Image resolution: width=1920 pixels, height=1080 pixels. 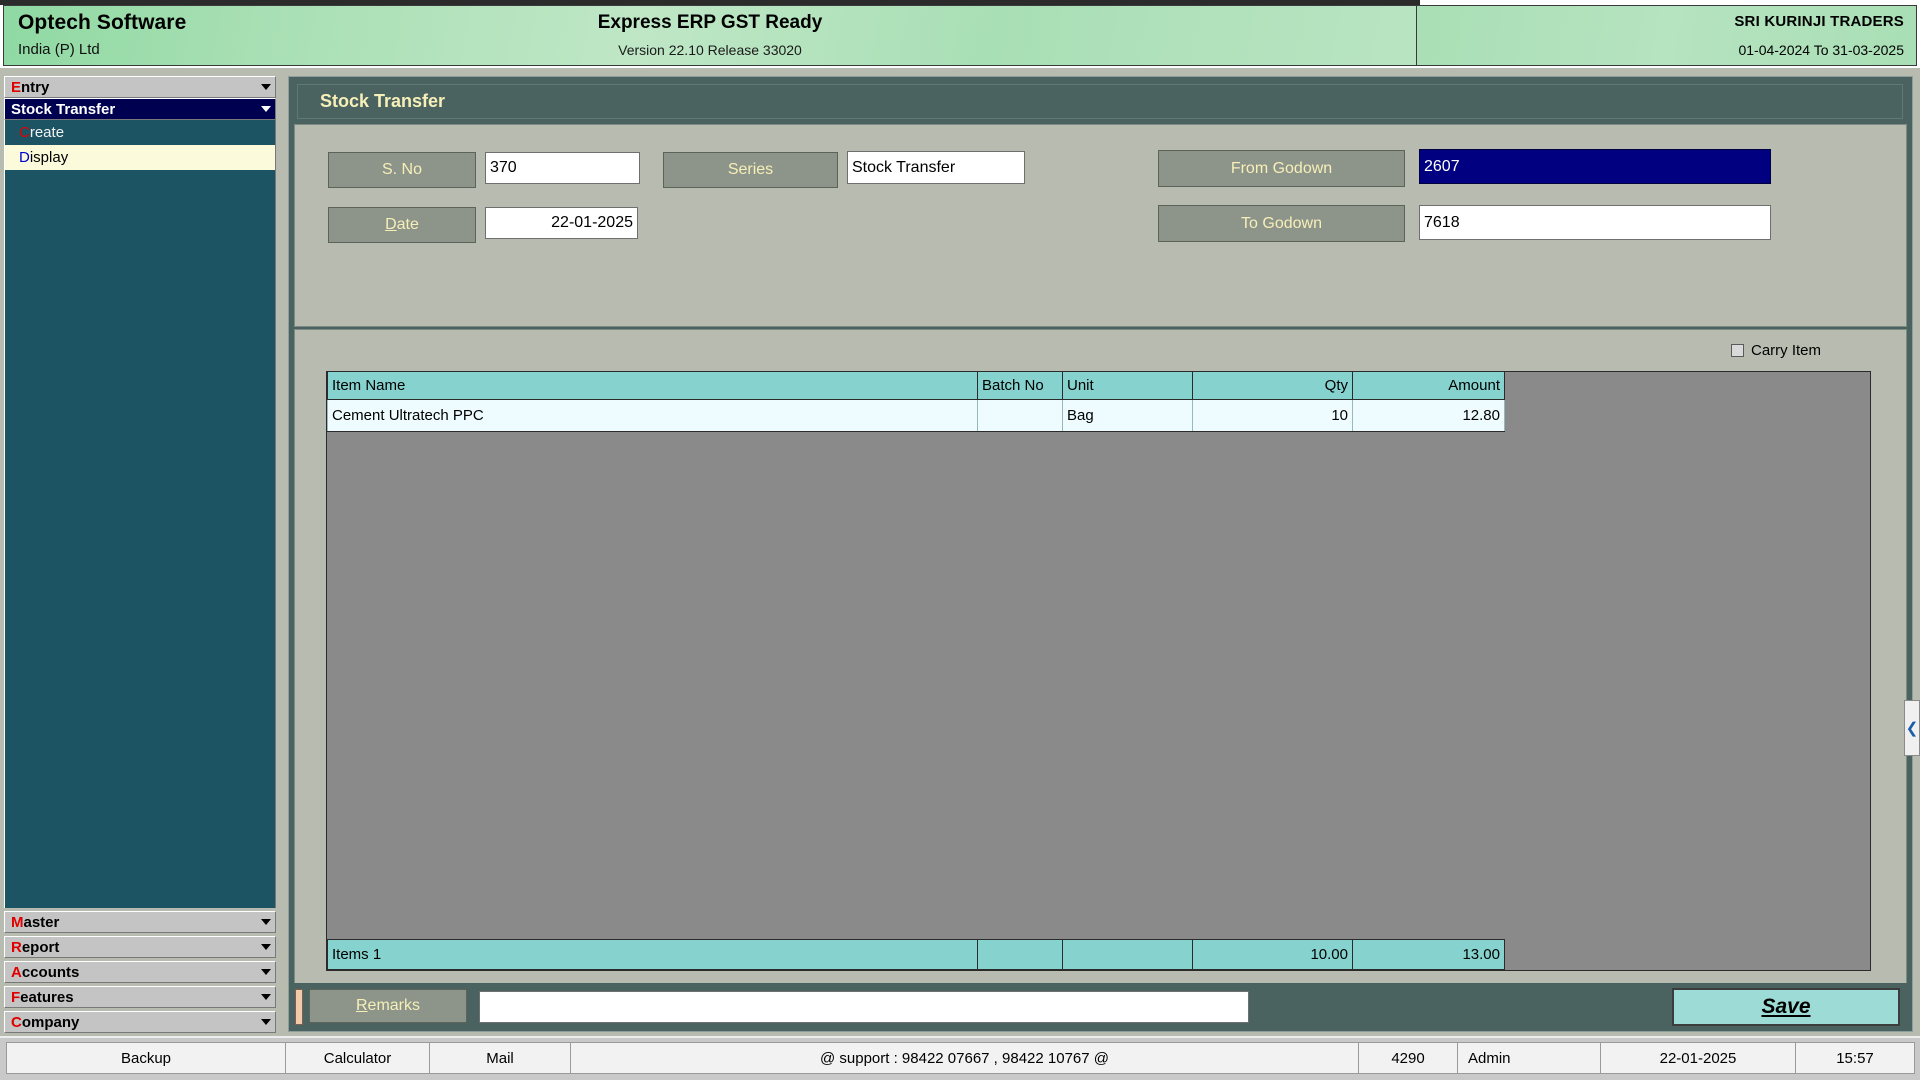 I want to click on total-unit, so click(x=1127, y=954).